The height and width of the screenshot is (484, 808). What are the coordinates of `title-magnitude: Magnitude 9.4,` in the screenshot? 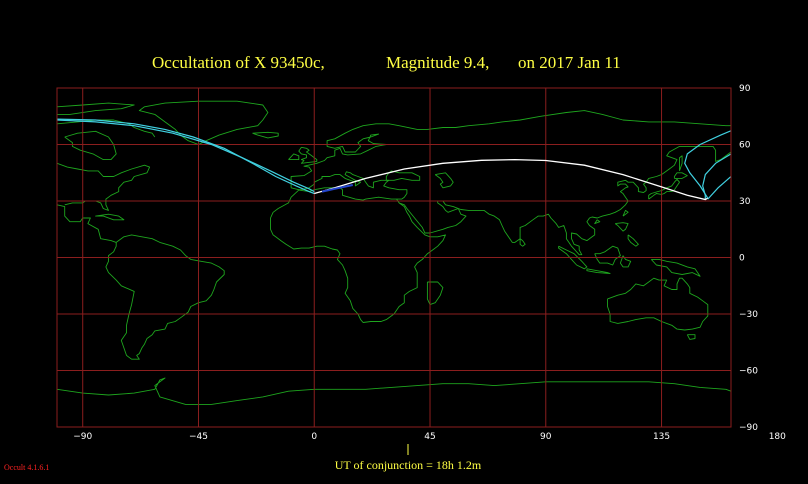 It's located at (437, 62).